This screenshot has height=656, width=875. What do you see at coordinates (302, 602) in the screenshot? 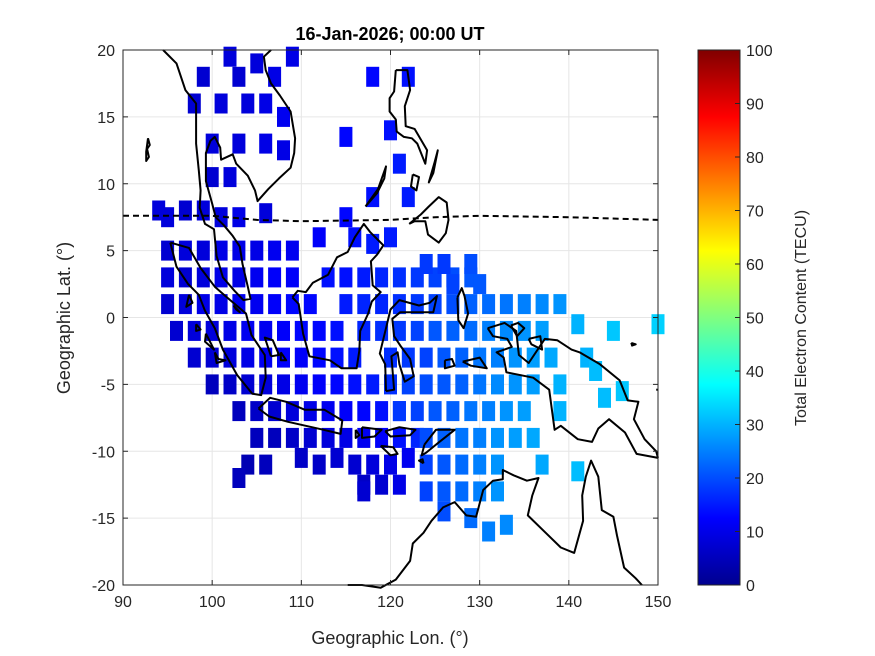
I see `x-tick-label: 110` at bounding box center [302, 602].